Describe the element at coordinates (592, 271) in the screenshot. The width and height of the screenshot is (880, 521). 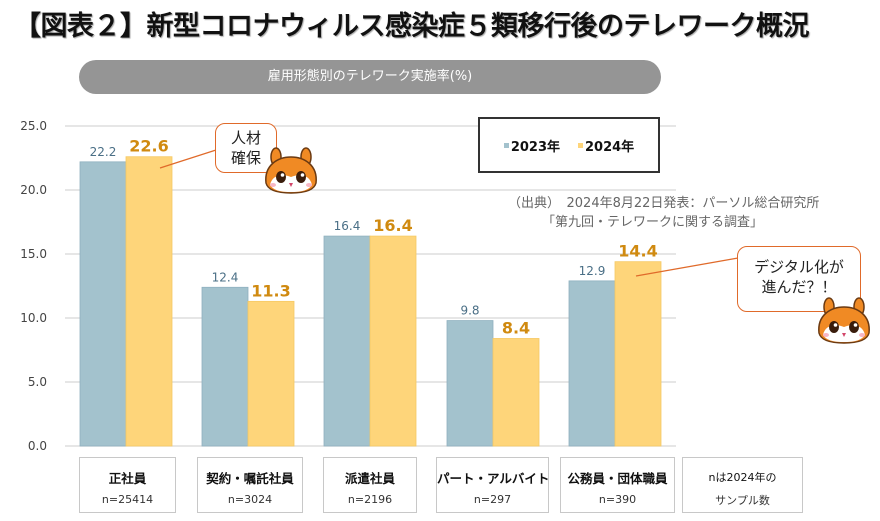
I see `data-label: 12.9` at that location.